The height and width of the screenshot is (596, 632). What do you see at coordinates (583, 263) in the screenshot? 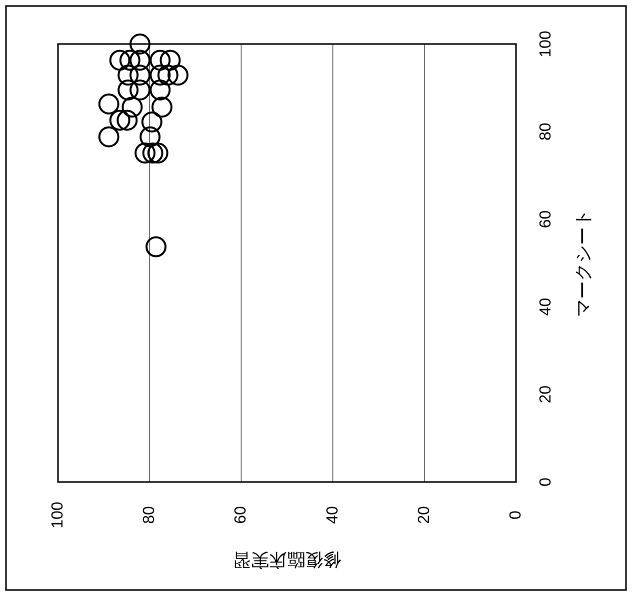
I see `y-axis-title: マークシート` at bounding box center [583, 263].